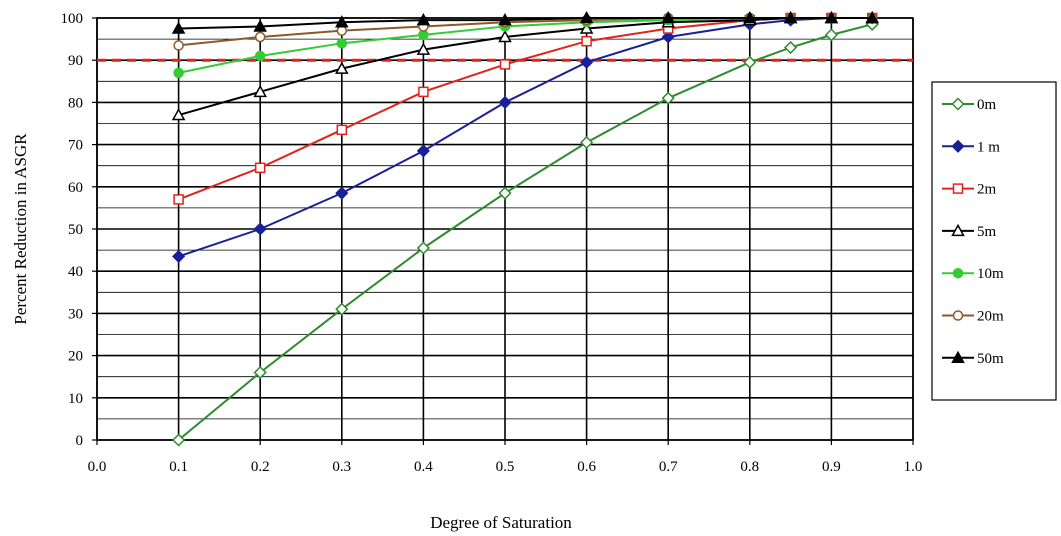  Describe the element at coordinates (973, 358) in the screenshot. I see `legend-item: 50m` at that location.